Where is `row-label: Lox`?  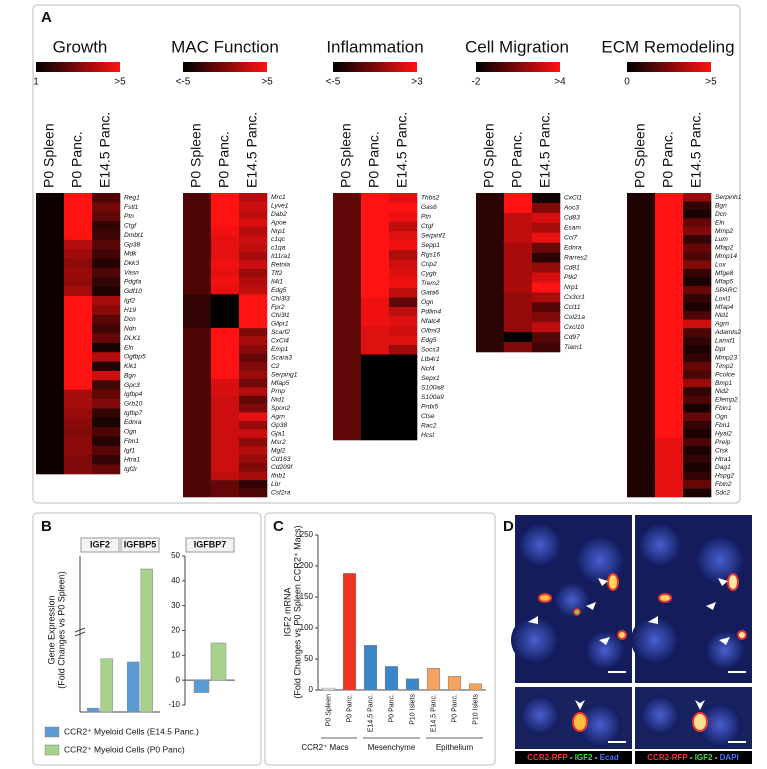 row-label: Lox is located at coordinates (720, 265).